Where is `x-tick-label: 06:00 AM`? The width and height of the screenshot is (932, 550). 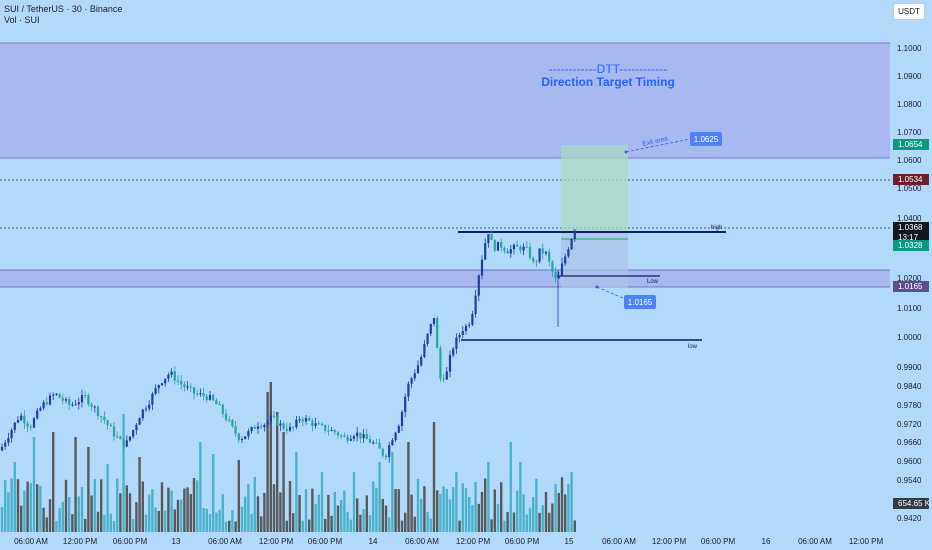 x-tick-label: 06:00 AM is located at coordinates (619, 541).